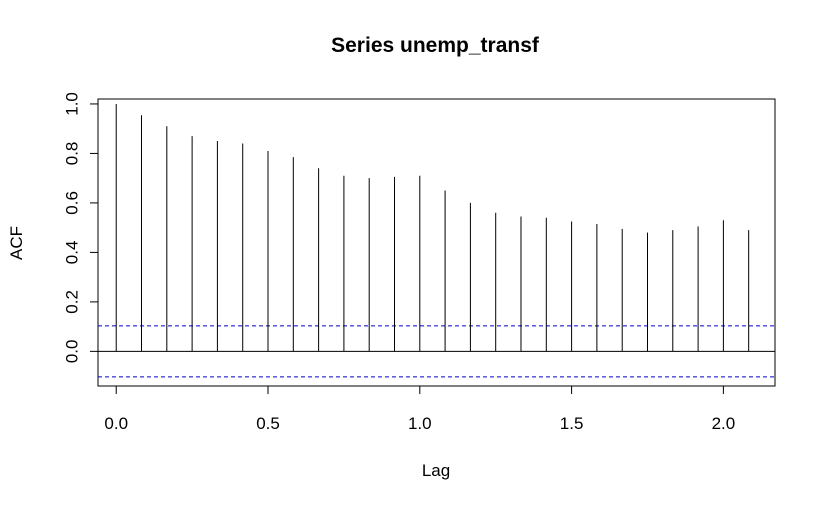 This screenshot has width=825, height=509. Describe the element at coordinates (72, 352) in the screenshot. I see `y-tick-label: 0.0` at that location.